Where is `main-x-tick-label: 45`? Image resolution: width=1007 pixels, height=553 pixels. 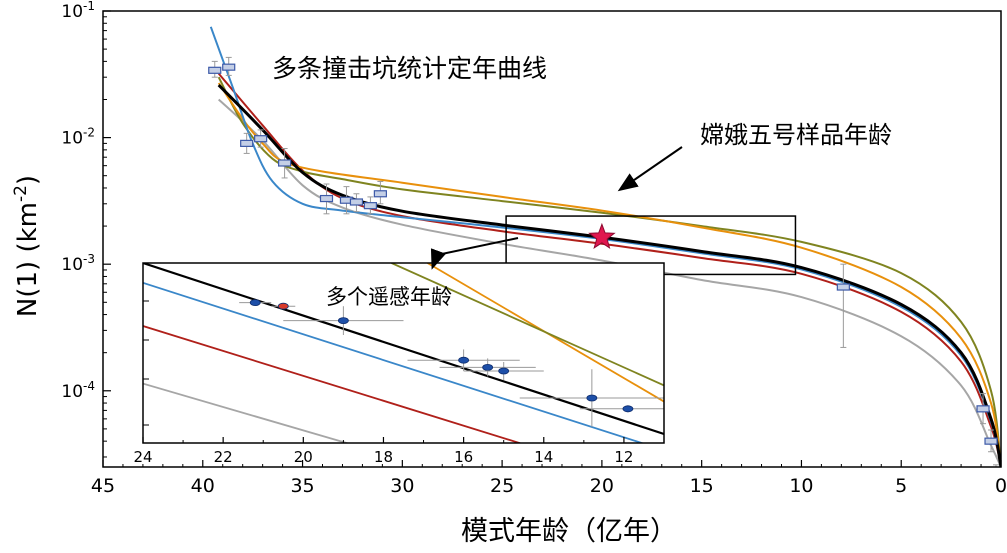
main-x-tick-label: 45 is located at coordinates (103, 486).